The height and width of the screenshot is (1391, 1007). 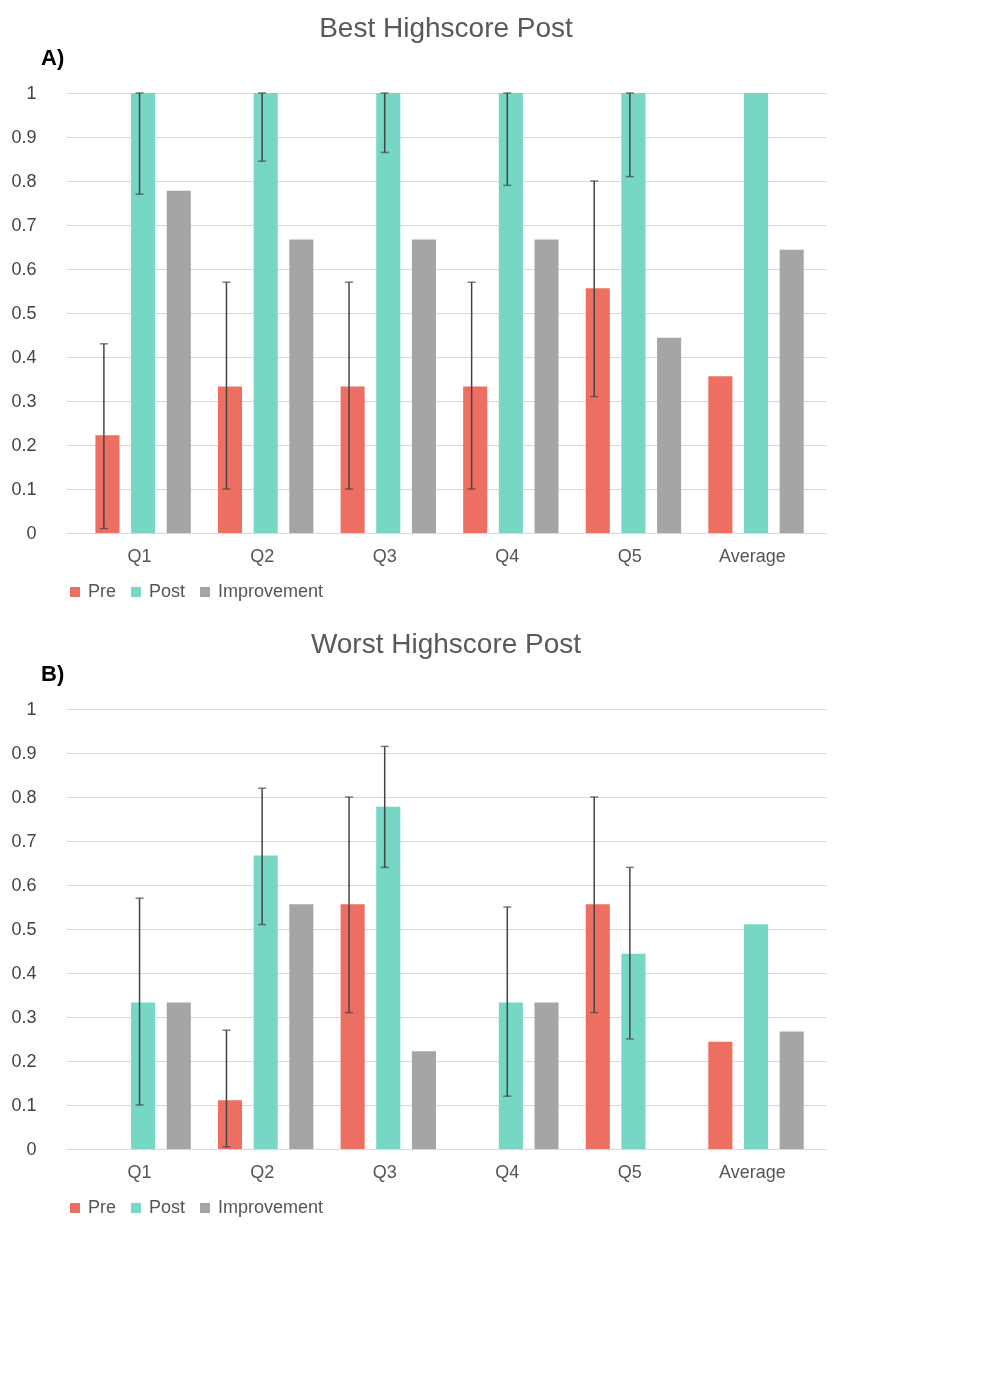 I want to click on chart-title: Worst Highscore Post, so click(x=446, y=643).